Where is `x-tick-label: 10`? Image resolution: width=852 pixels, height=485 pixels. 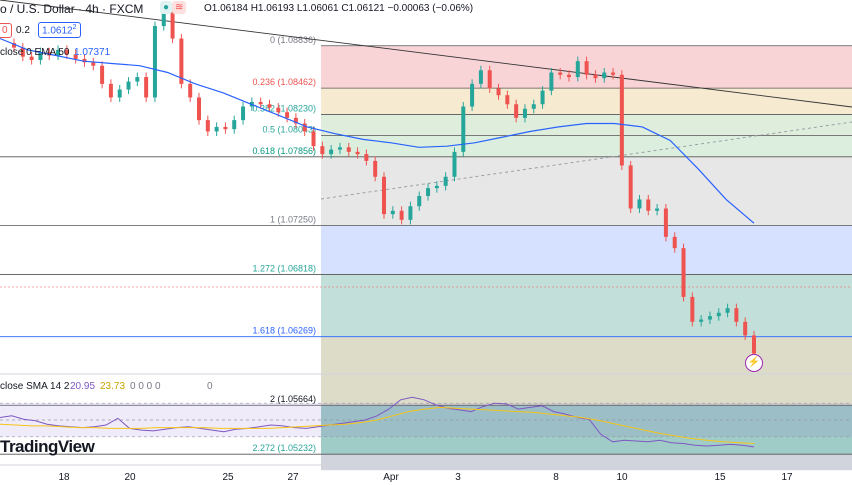
x-tick-label: 10 is located at coordinates (622, 477).